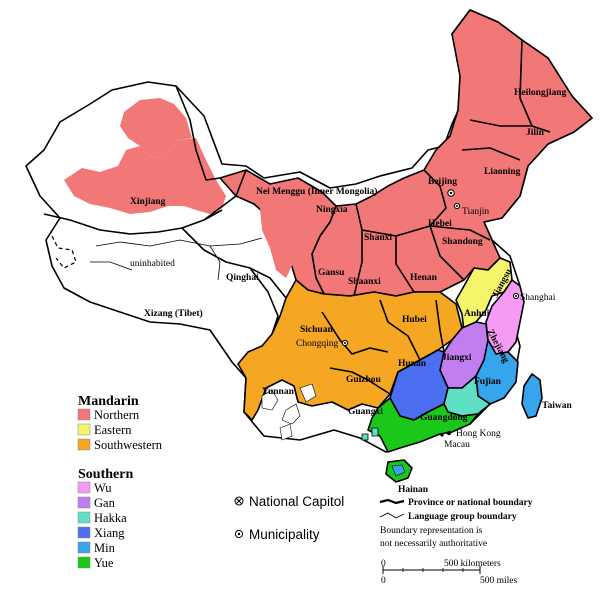 The width and height of the screenshot is (600, 590). Describe the element at coordinates (462, 517) in the screenshot. I see `legend-language-boundary: Language group boundary` at that location.